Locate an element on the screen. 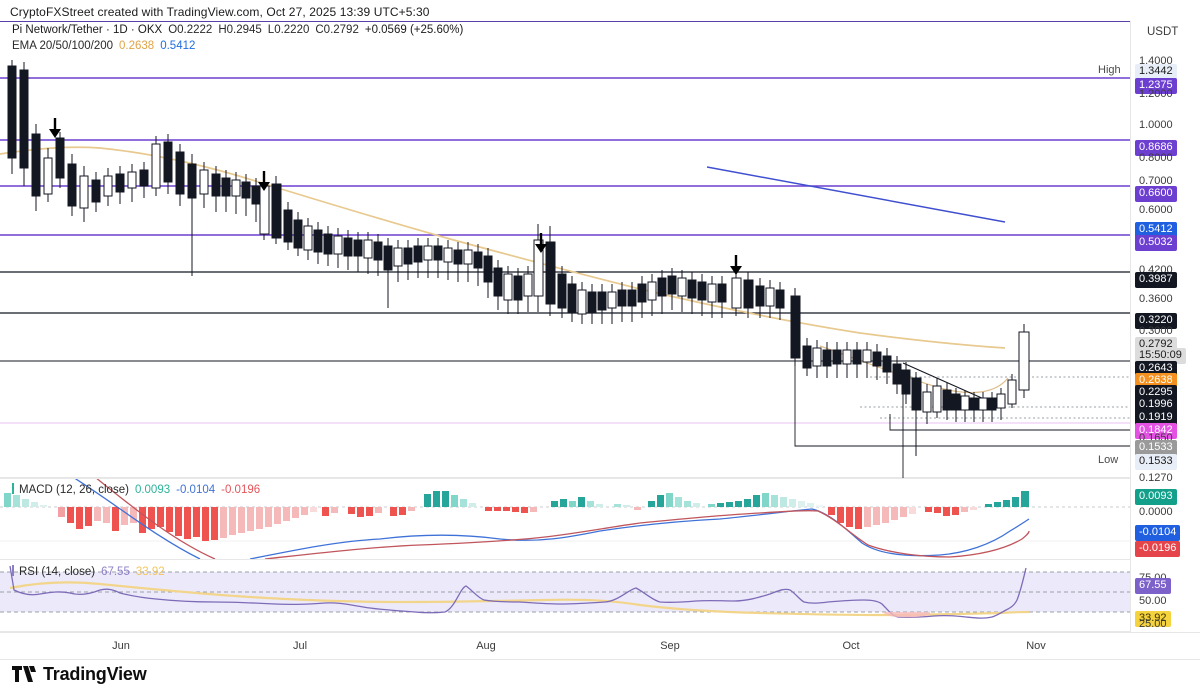  macd-legend: MACD (12, 26, close) 0.0093 -0.0104 -0.0196 is located at coordinates (136, 489).